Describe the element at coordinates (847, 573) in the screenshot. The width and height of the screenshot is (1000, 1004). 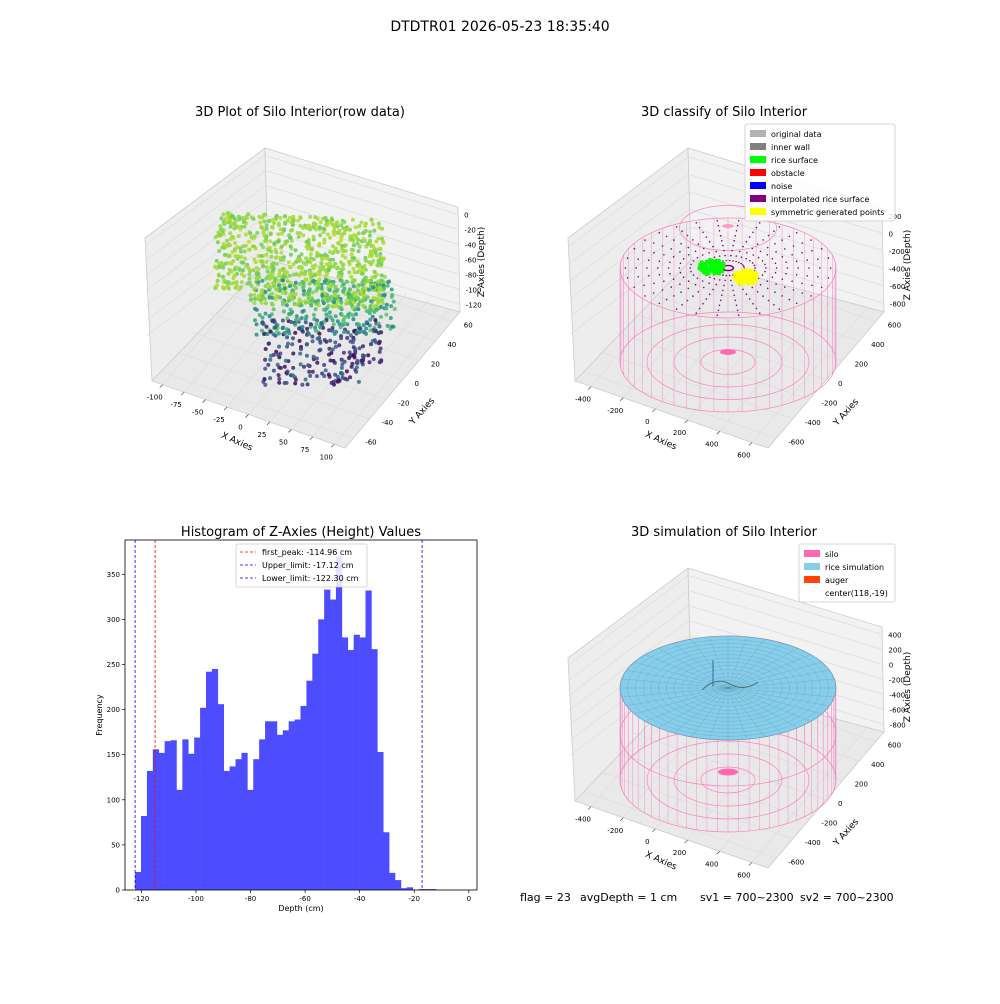
I see `legend-box` at that location.